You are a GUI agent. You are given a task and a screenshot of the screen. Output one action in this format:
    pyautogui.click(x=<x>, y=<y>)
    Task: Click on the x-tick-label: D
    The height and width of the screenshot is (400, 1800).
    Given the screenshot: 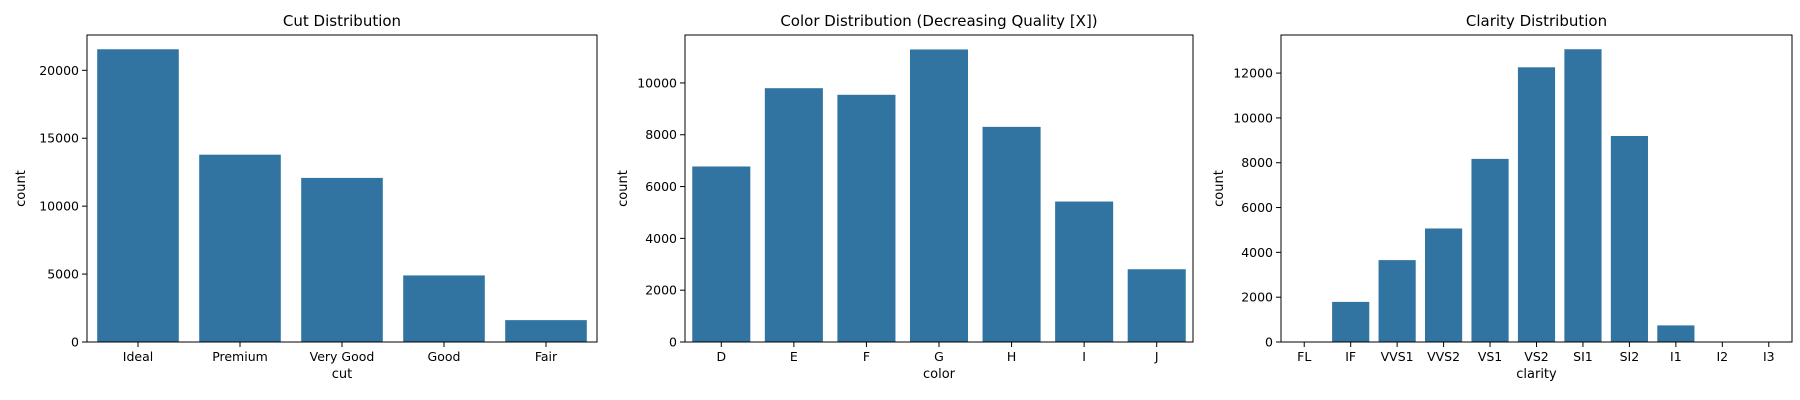 What is the action you would take?
    pyautogui.click(x=721, y=356)
    